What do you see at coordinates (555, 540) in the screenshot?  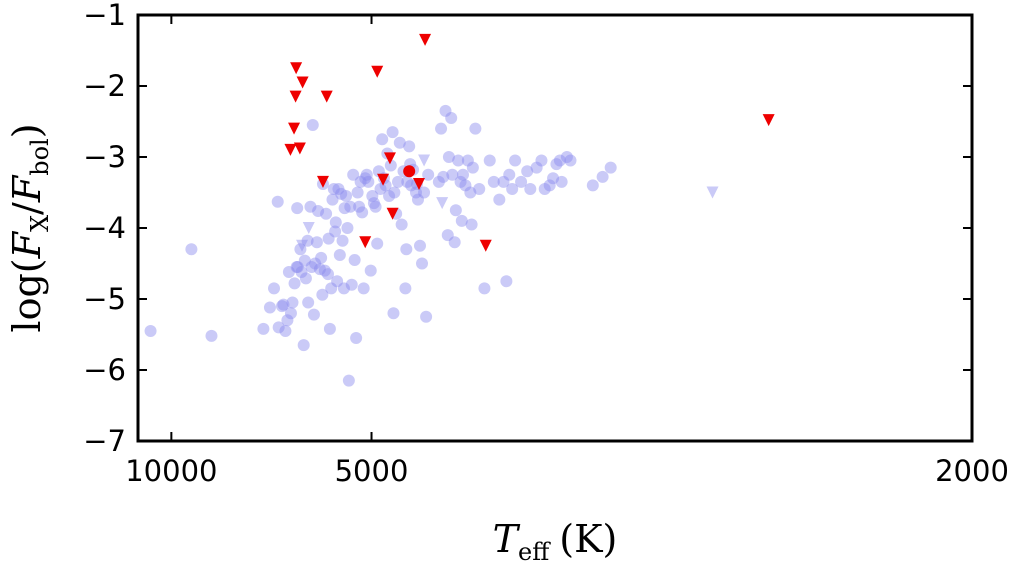 I see `x-axis-label: Teff (K)` at bounding box center [555, 540].